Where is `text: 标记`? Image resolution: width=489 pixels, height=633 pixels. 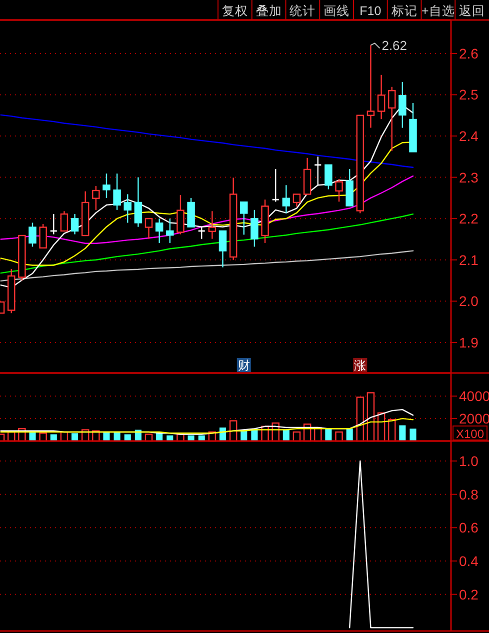
text: 标记 is located at coordinates (404, 11).